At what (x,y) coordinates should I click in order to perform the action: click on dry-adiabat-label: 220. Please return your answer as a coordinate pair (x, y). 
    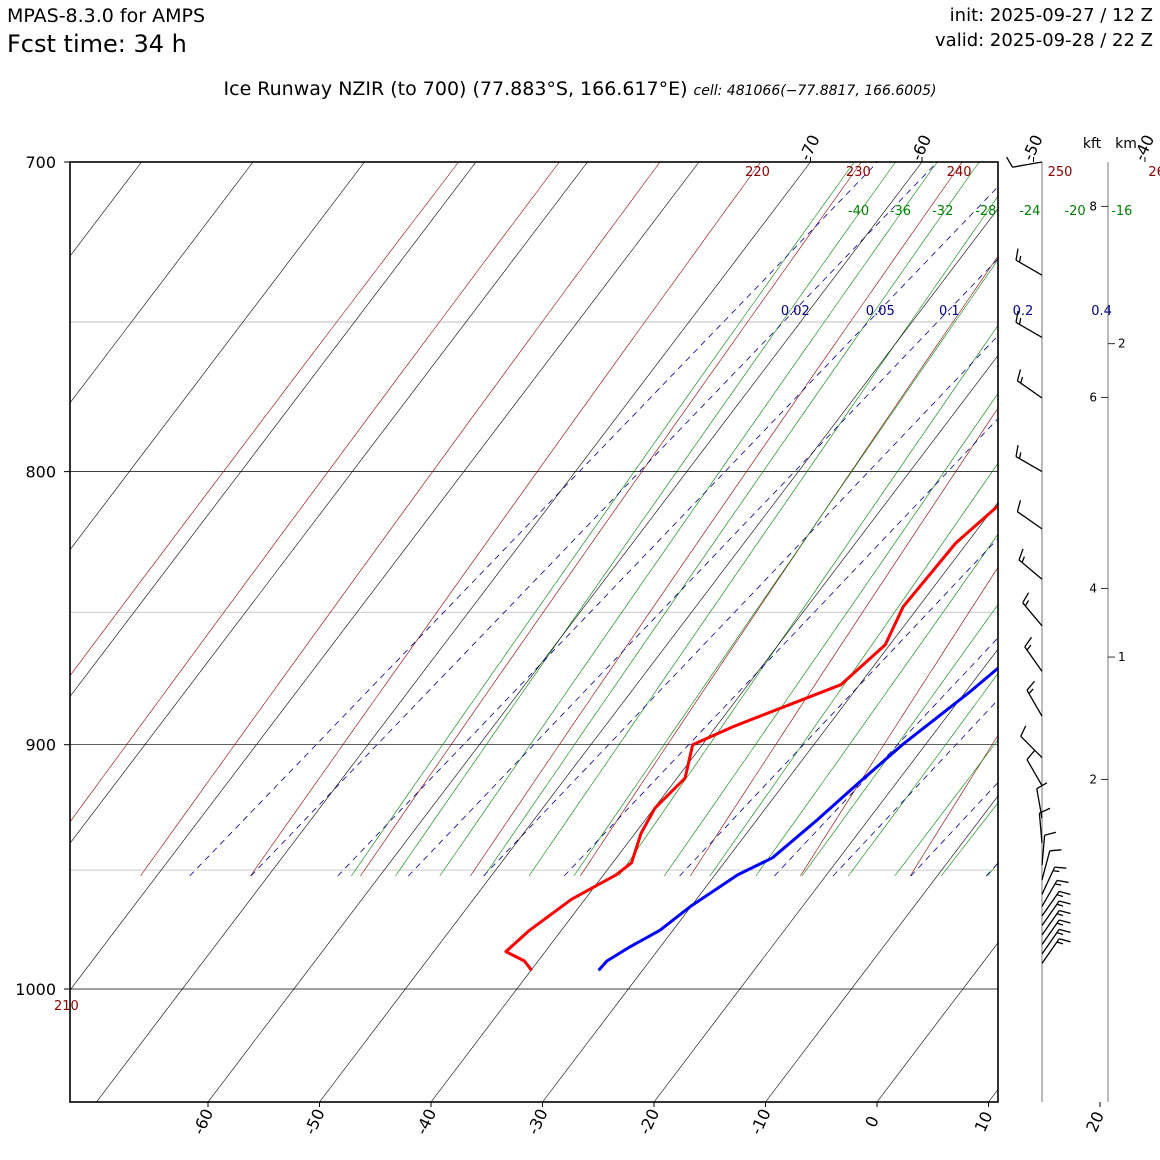
    Looking at the image, I should click on (757, 172).